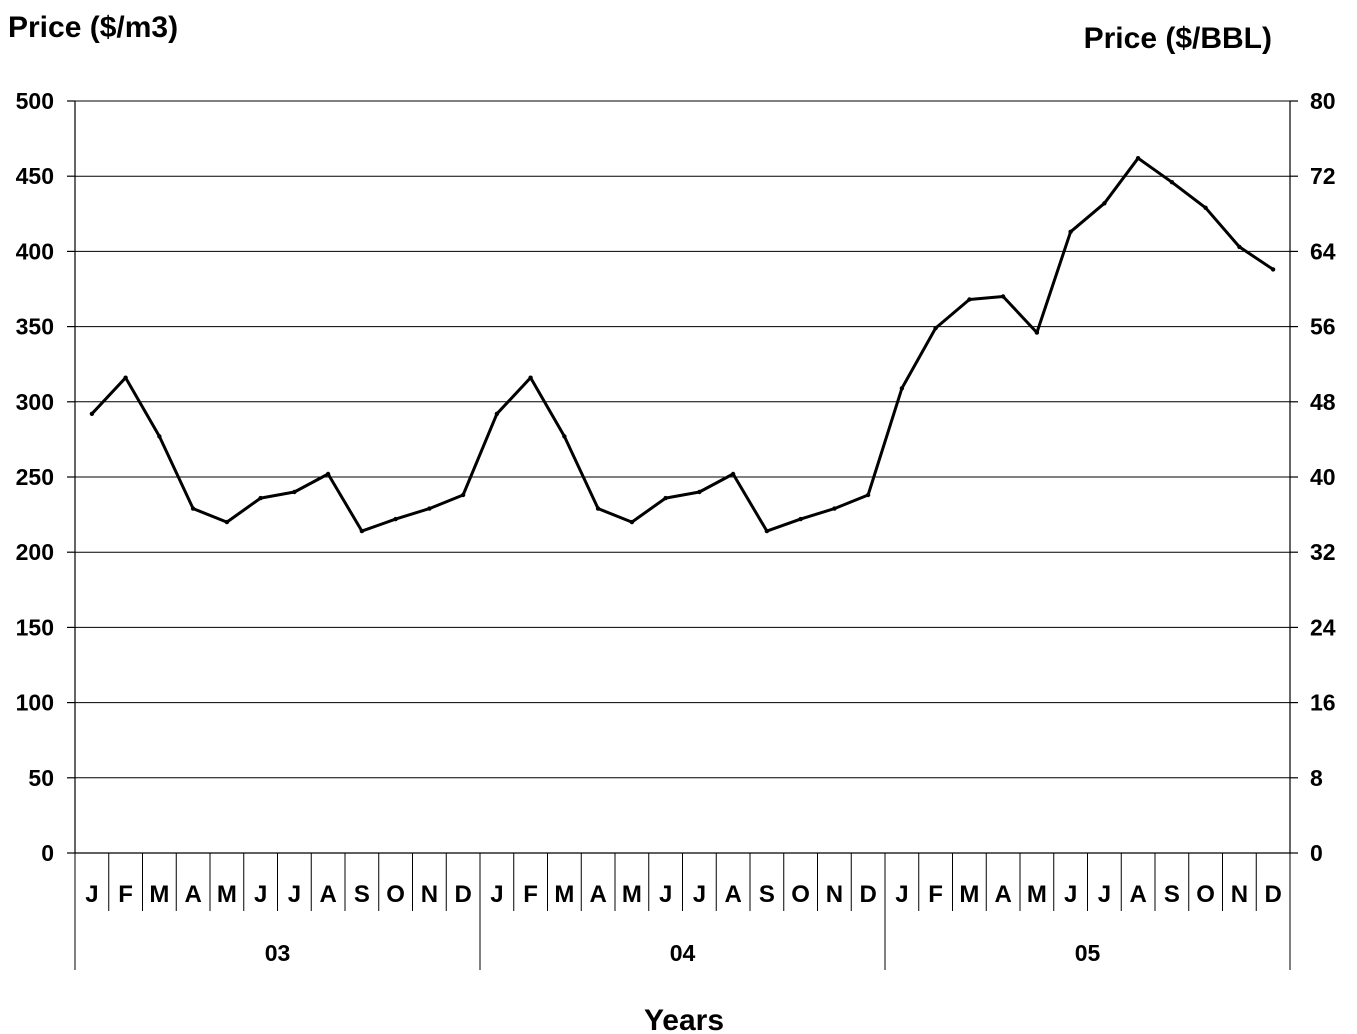 This screenshot has height=1034, width=1357. I want to click on y-left-tick-label: 100, so click(35, 703).